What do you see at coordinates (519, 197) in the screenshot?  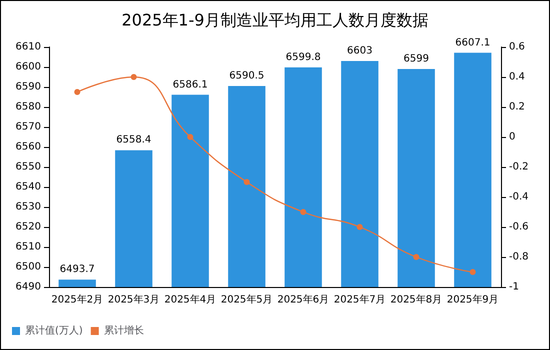 I see `y2-tick-label: -0.4` at bounding box center [519, 197].